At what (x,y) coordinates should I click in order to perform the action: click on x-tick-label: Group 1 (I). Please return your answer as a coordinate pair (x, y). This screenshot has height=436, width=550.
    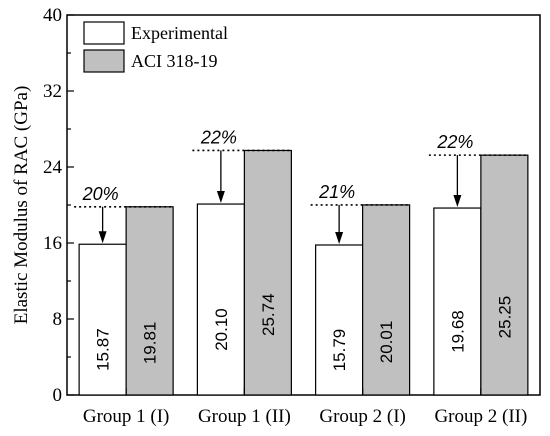
    Looking at the image, I should click on (126, 416).